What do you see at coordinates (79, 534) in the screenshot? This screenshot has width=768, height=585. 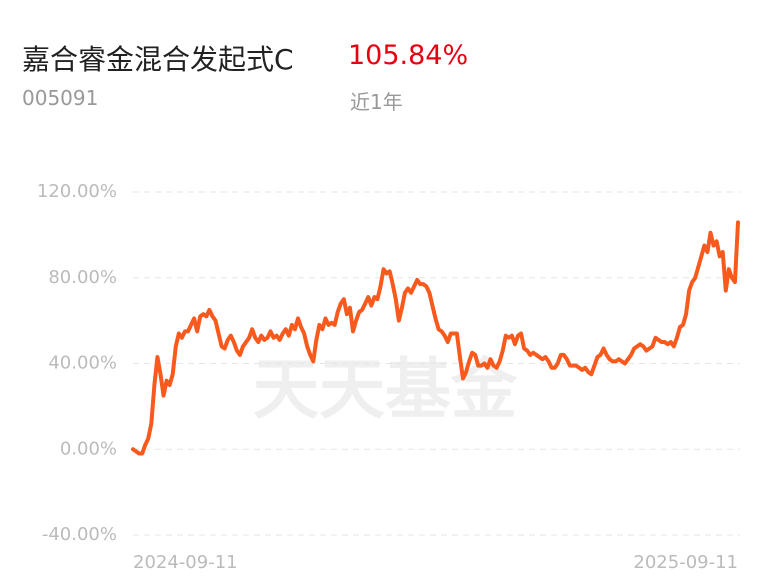 I see `y-tick-label: -40.00%` at bounding box center [79, 534].